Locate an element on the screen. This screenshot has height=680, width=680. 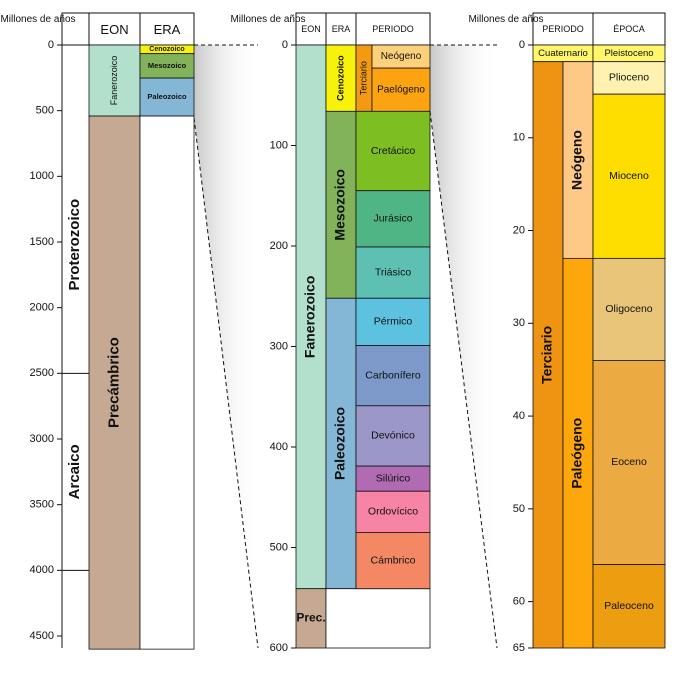
p1-era-label-mesozoico: Mesozoico is located at coordinates (167, 65).